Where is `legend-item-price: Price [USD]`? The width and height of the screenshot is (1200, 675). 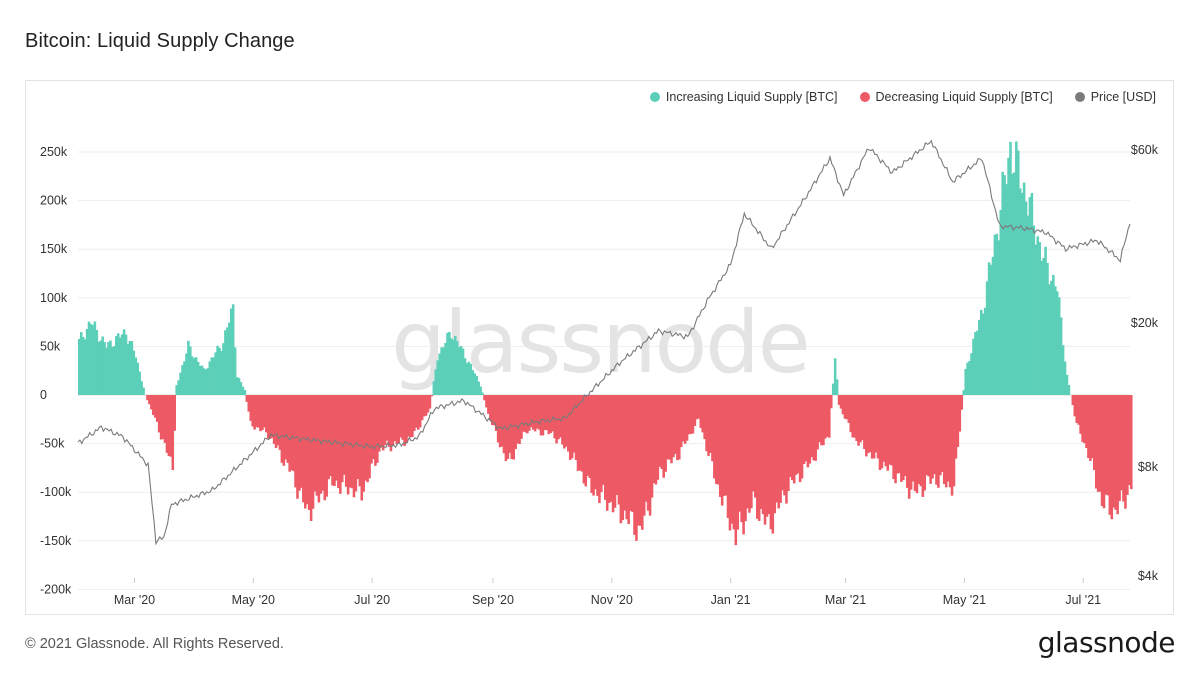
legend-item-price: Price [USD] is located at coordinates (1115, 97).